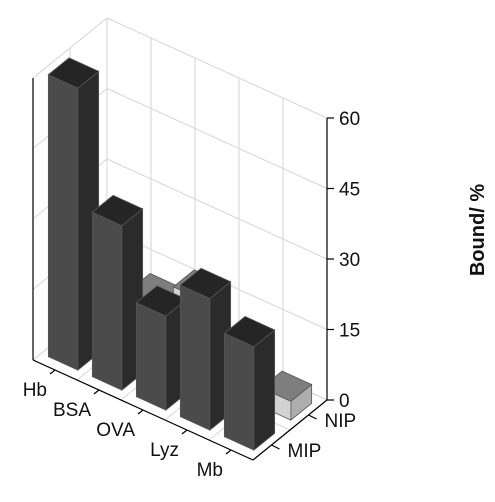 This screenshot has height=502, width=495. Describe the element at coordinates (210, 470) in the screenshot. I see `category-label: Mb` at that location.